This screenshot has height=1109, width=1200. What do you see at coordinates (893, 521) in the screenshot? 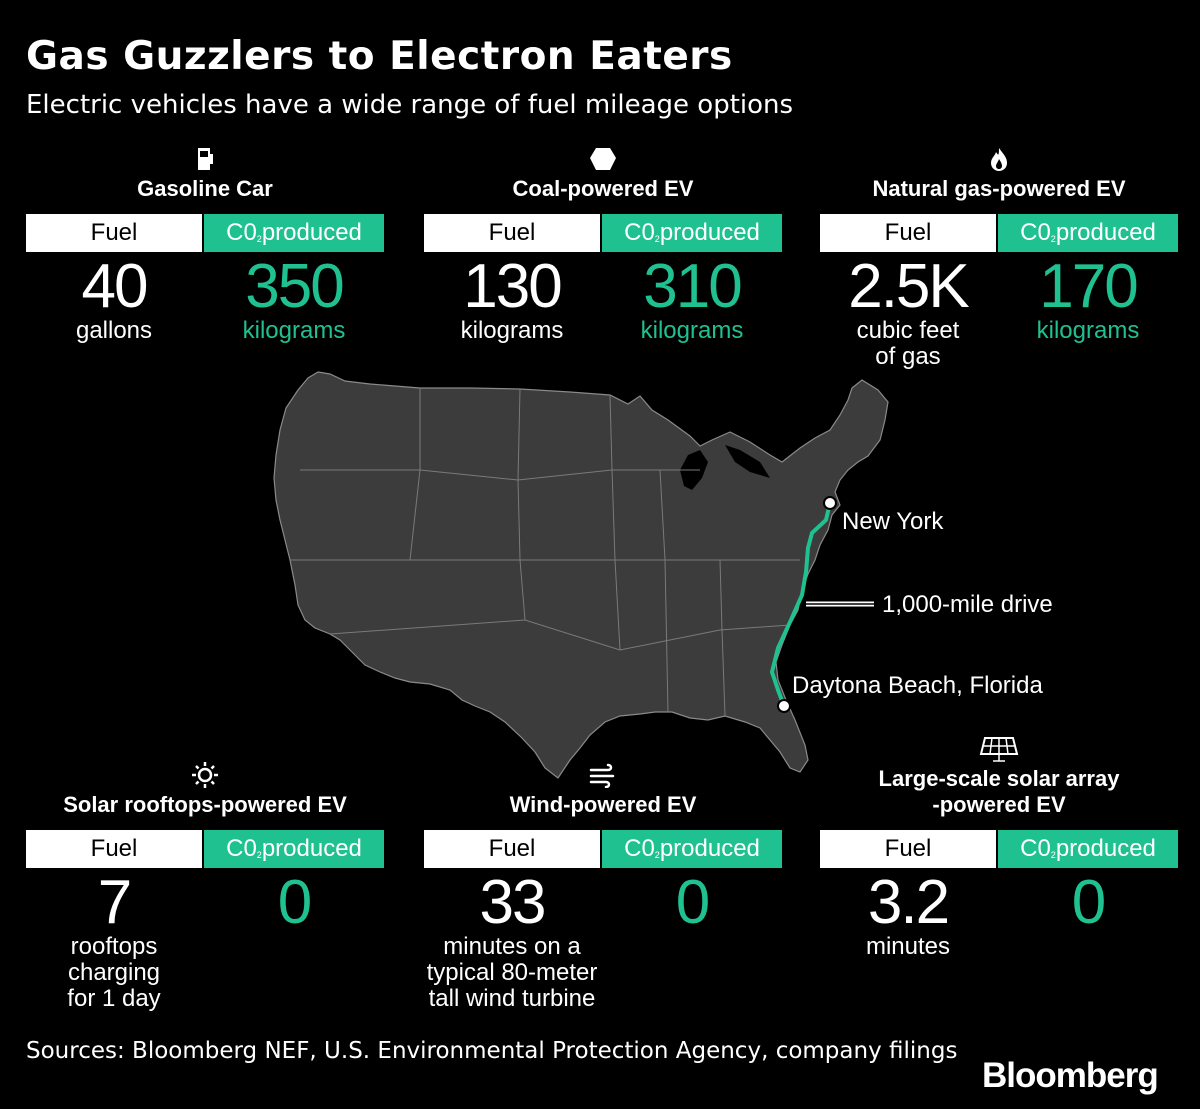
I see `origin-label: New York` at bounding box center [893, 521].